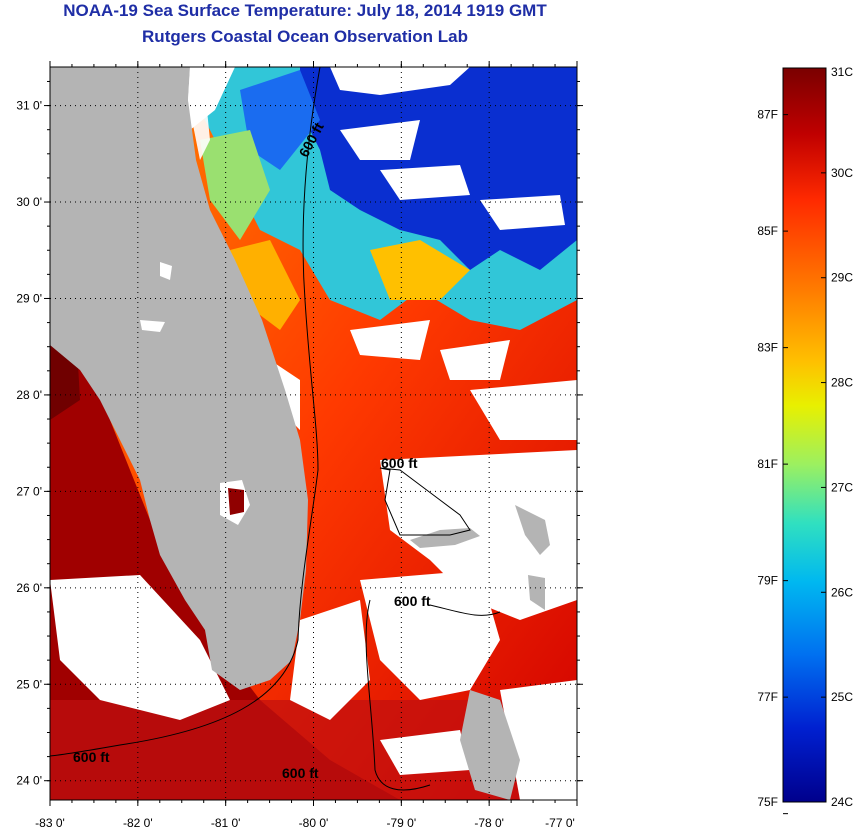  I want to click on lat-label: 30 0', so click(29, 202).